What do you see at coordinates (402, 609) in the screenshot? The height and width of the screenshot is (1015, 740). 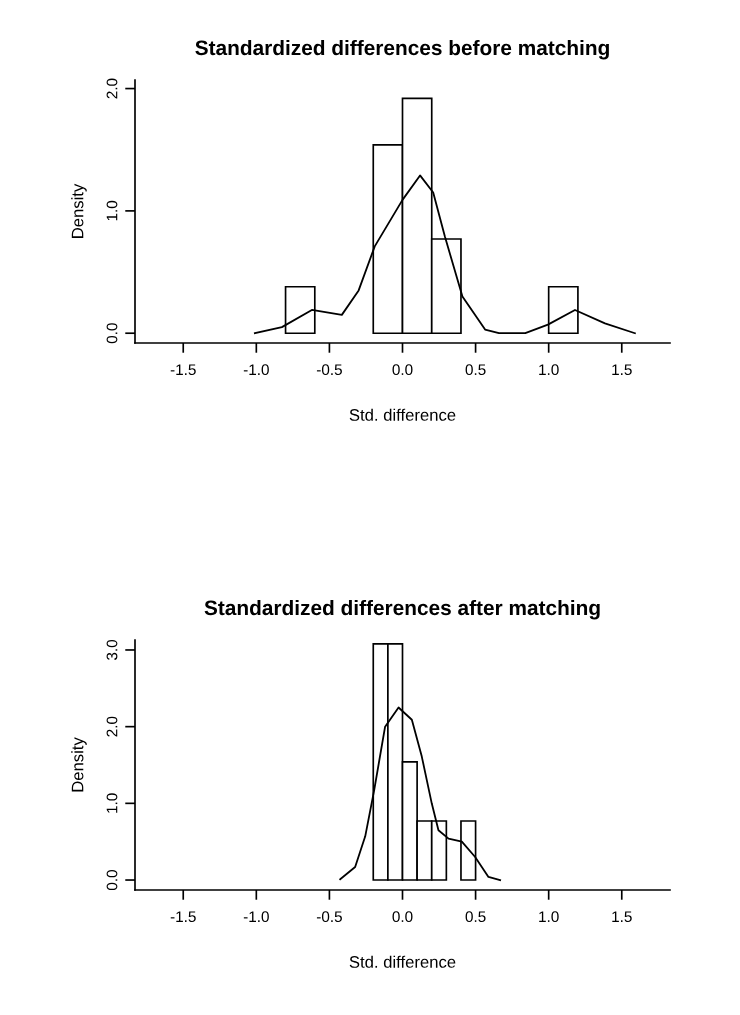 I see `chart-title: Standardized differences after matching` at bounding box center [402, 609].